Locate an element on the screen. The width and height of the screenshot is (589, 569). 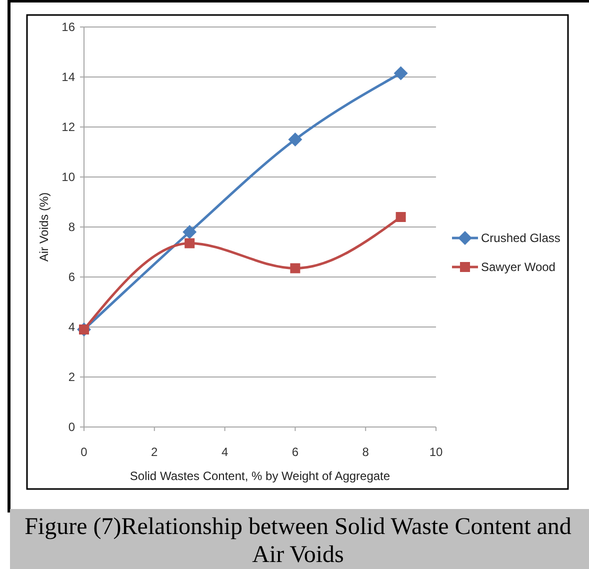
y-axis-title: Air Voids (%) is located at coordinates (44, 227).